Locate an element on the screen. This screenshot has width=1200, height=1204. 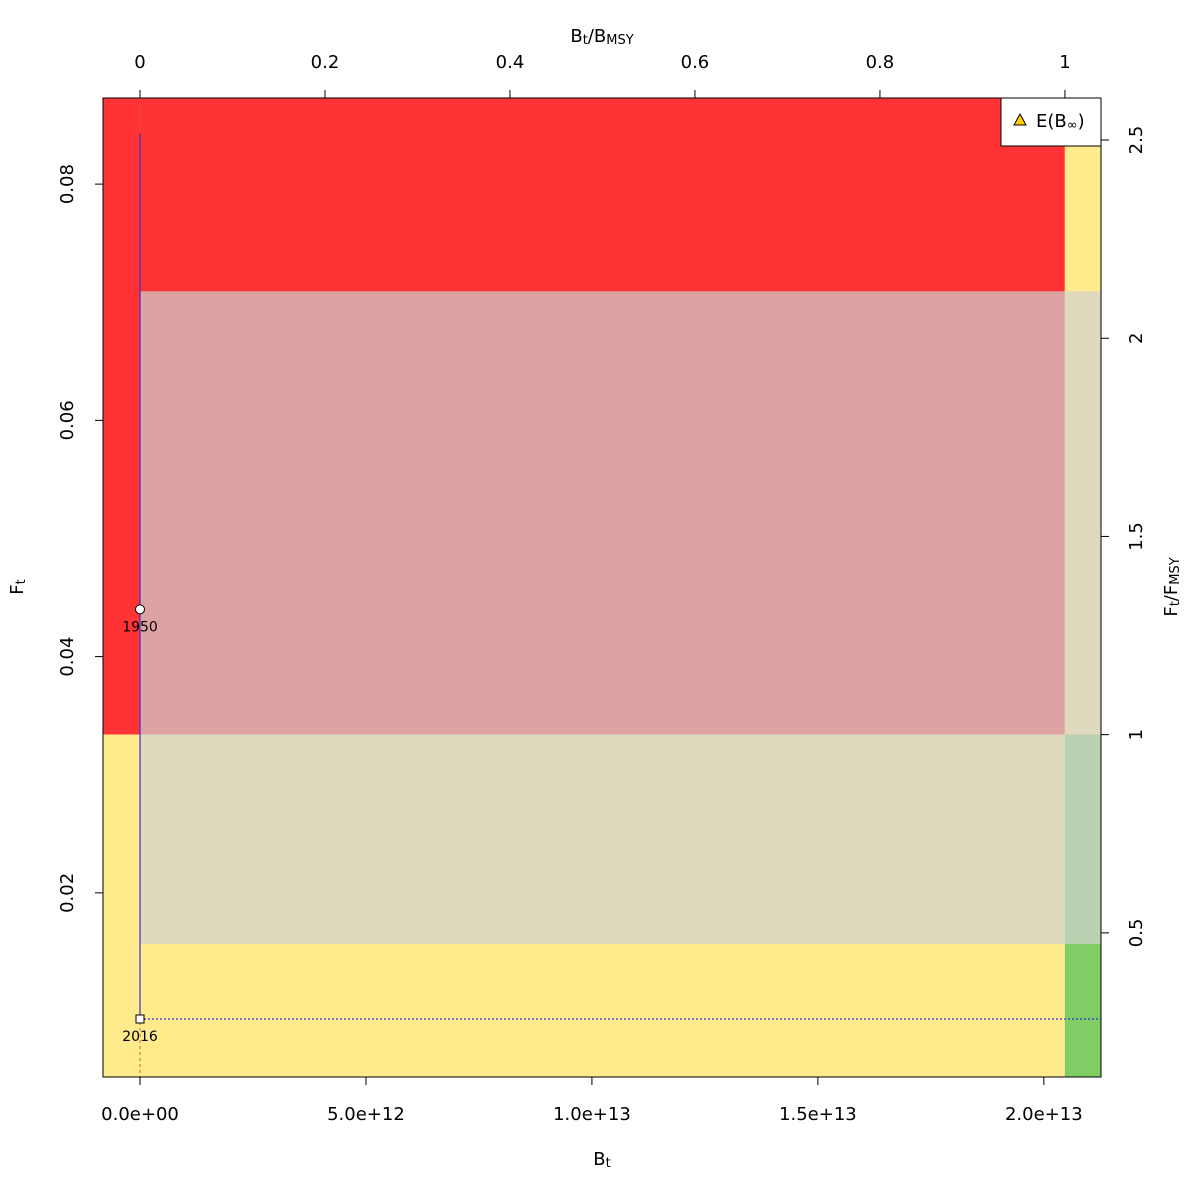
x-axis-title: Bt is located at coordinates (601, 1160).